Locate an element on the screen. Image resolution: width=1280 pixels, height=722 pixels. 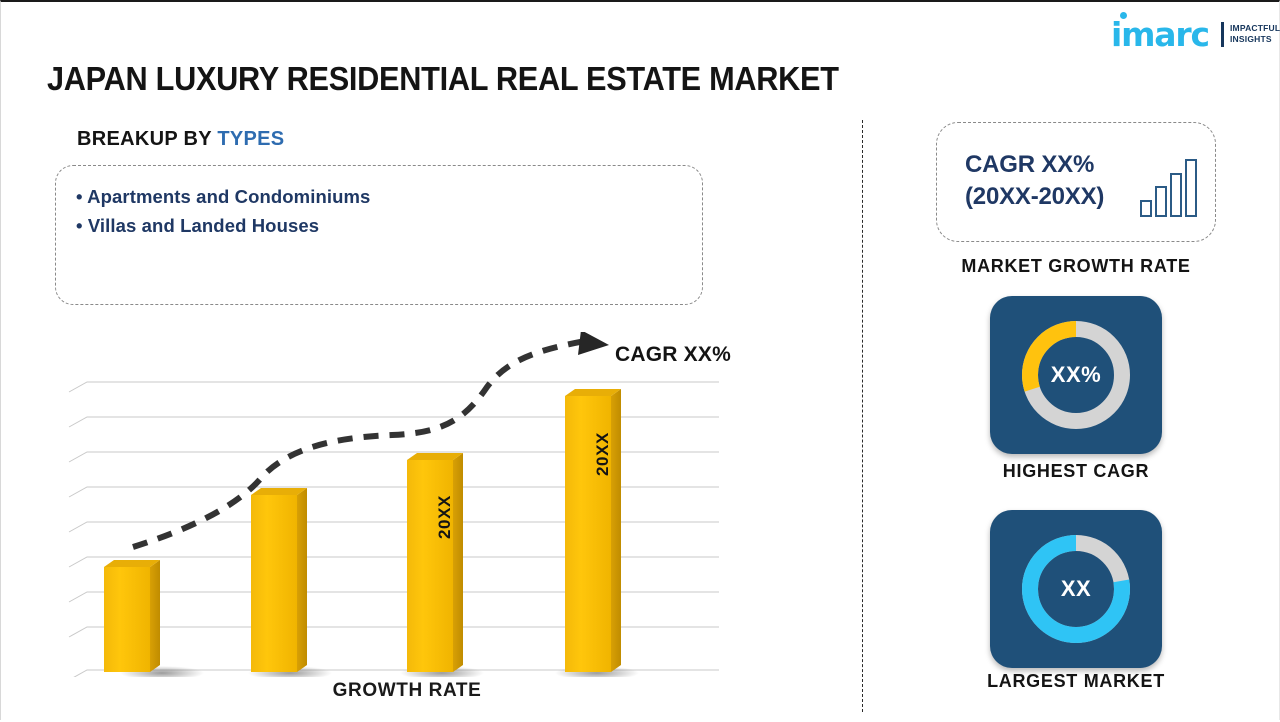
list-item: Apartments and Condominiums is located at coordinates (389, 196).